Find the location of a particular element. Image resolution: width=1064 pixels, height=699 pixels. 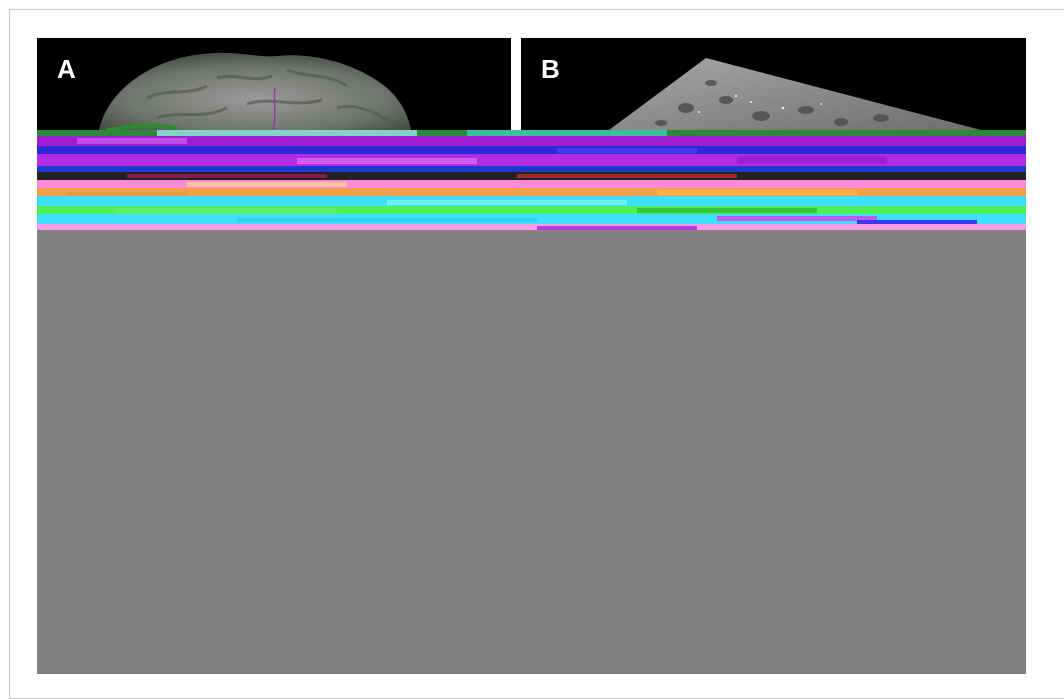

panel-a: A is located at coordinates (274, 84).